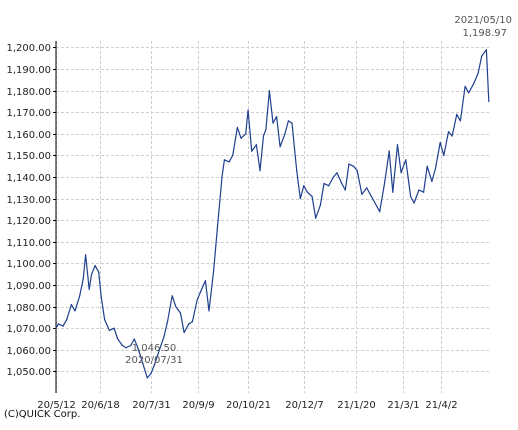 The image size is (518, 430). I want to click on y-tick-label: 1,170.00, so click(28, 113).